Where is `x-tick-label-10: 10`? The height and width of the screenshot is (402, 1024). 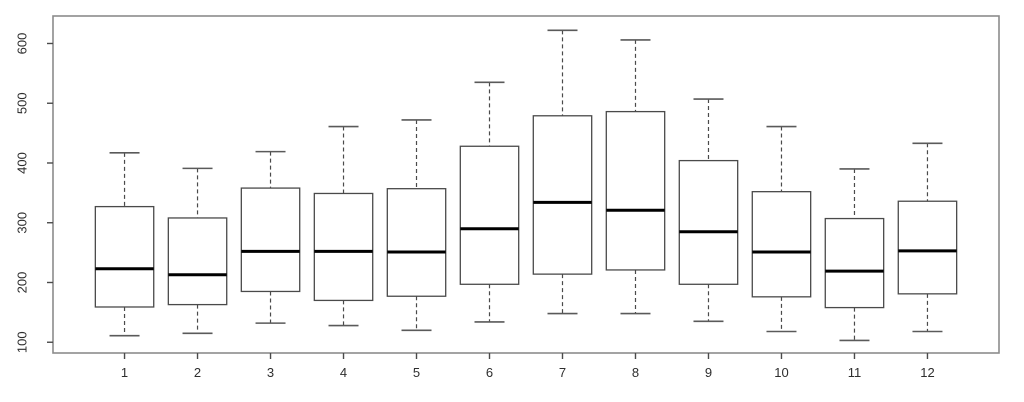
x-tick-label-10: 10 is located at coordinates (781, 372).